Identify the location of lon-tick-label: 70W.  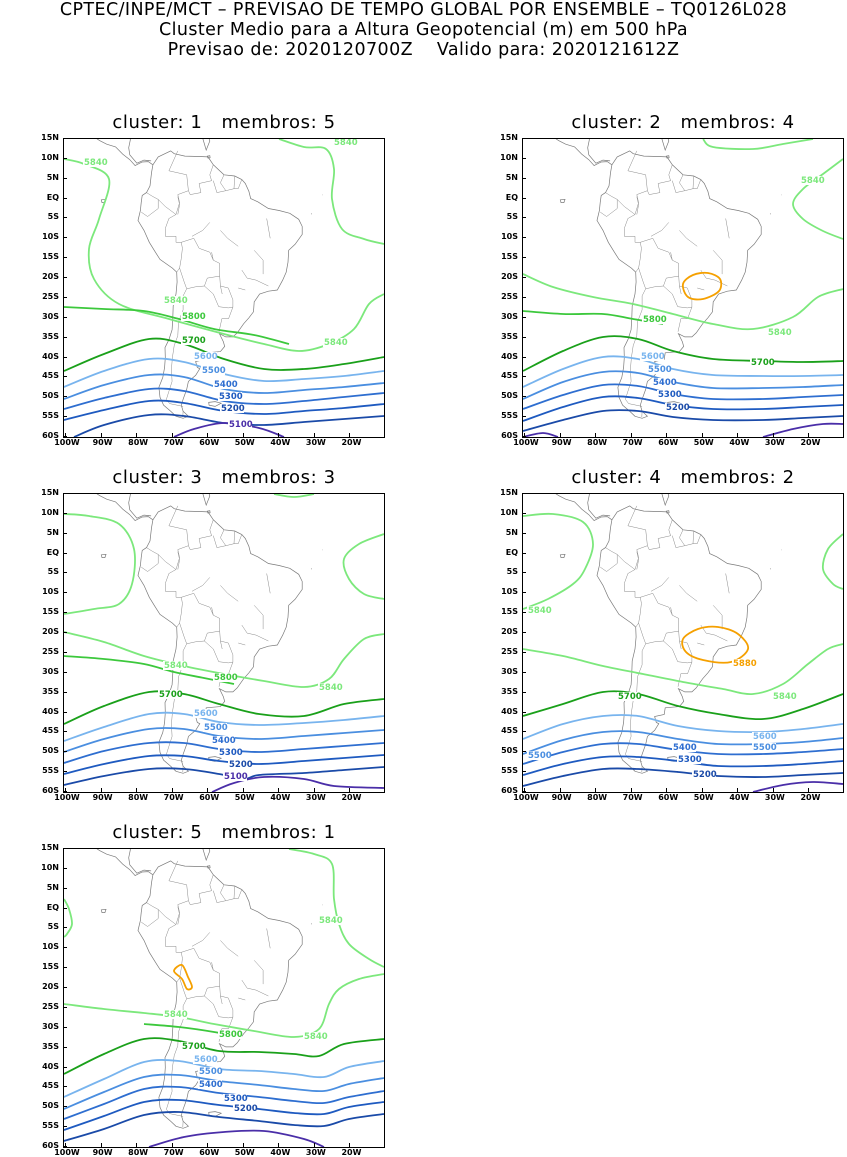
(632, 442).